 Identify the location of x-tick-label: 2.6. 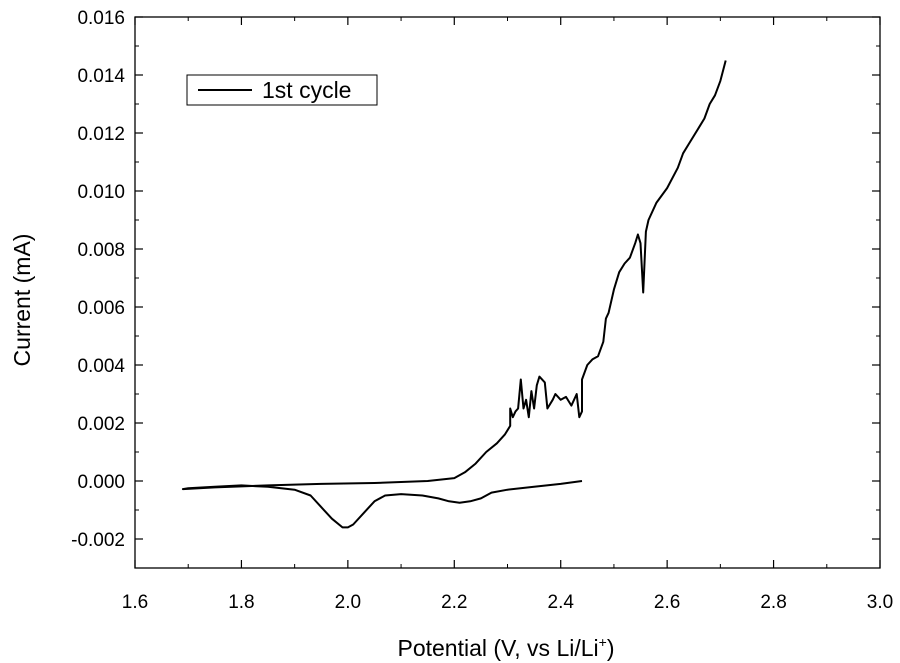
(667, 602).